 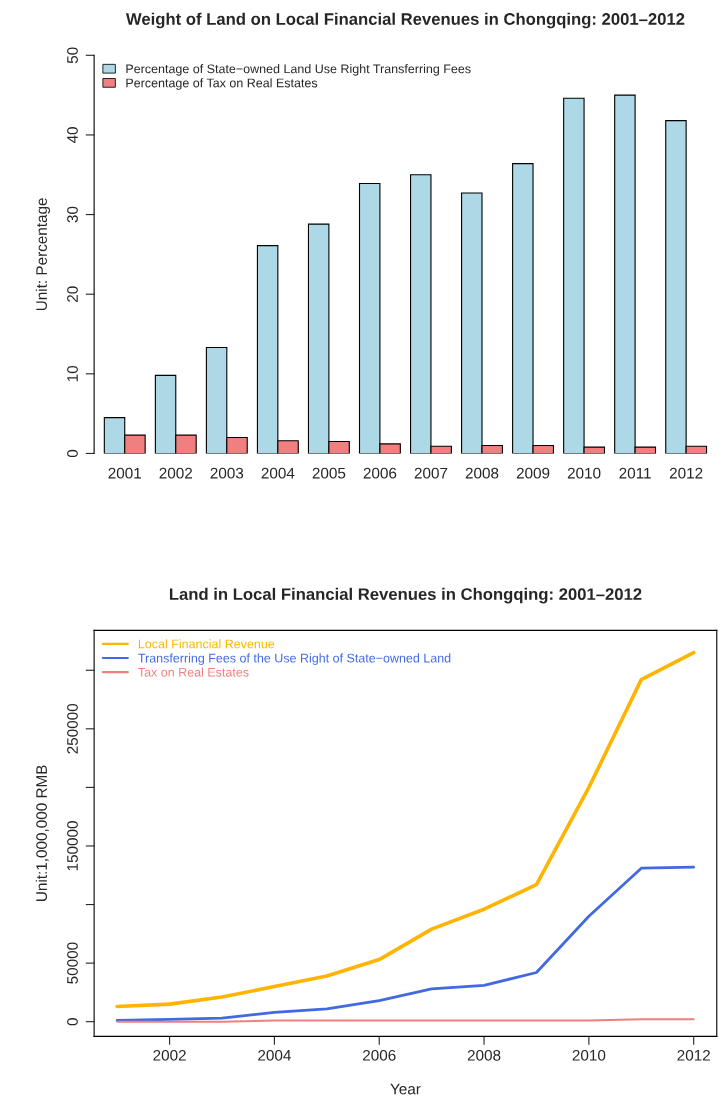 I want to click on y-tick-label: 10, so click(x=72, y=373).